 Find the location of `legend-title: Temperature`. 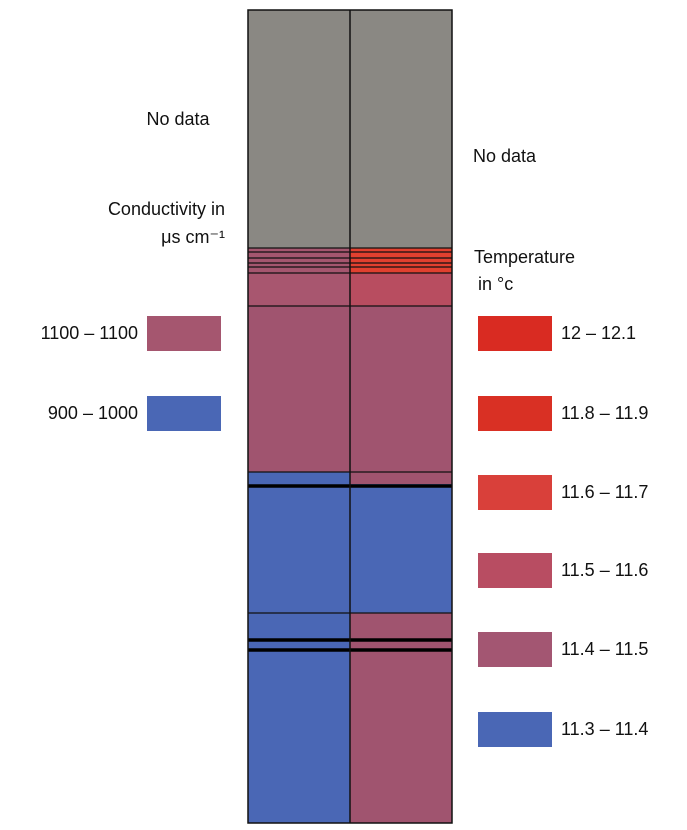

legend-title: Temperature is located at coordinates (524, 257).